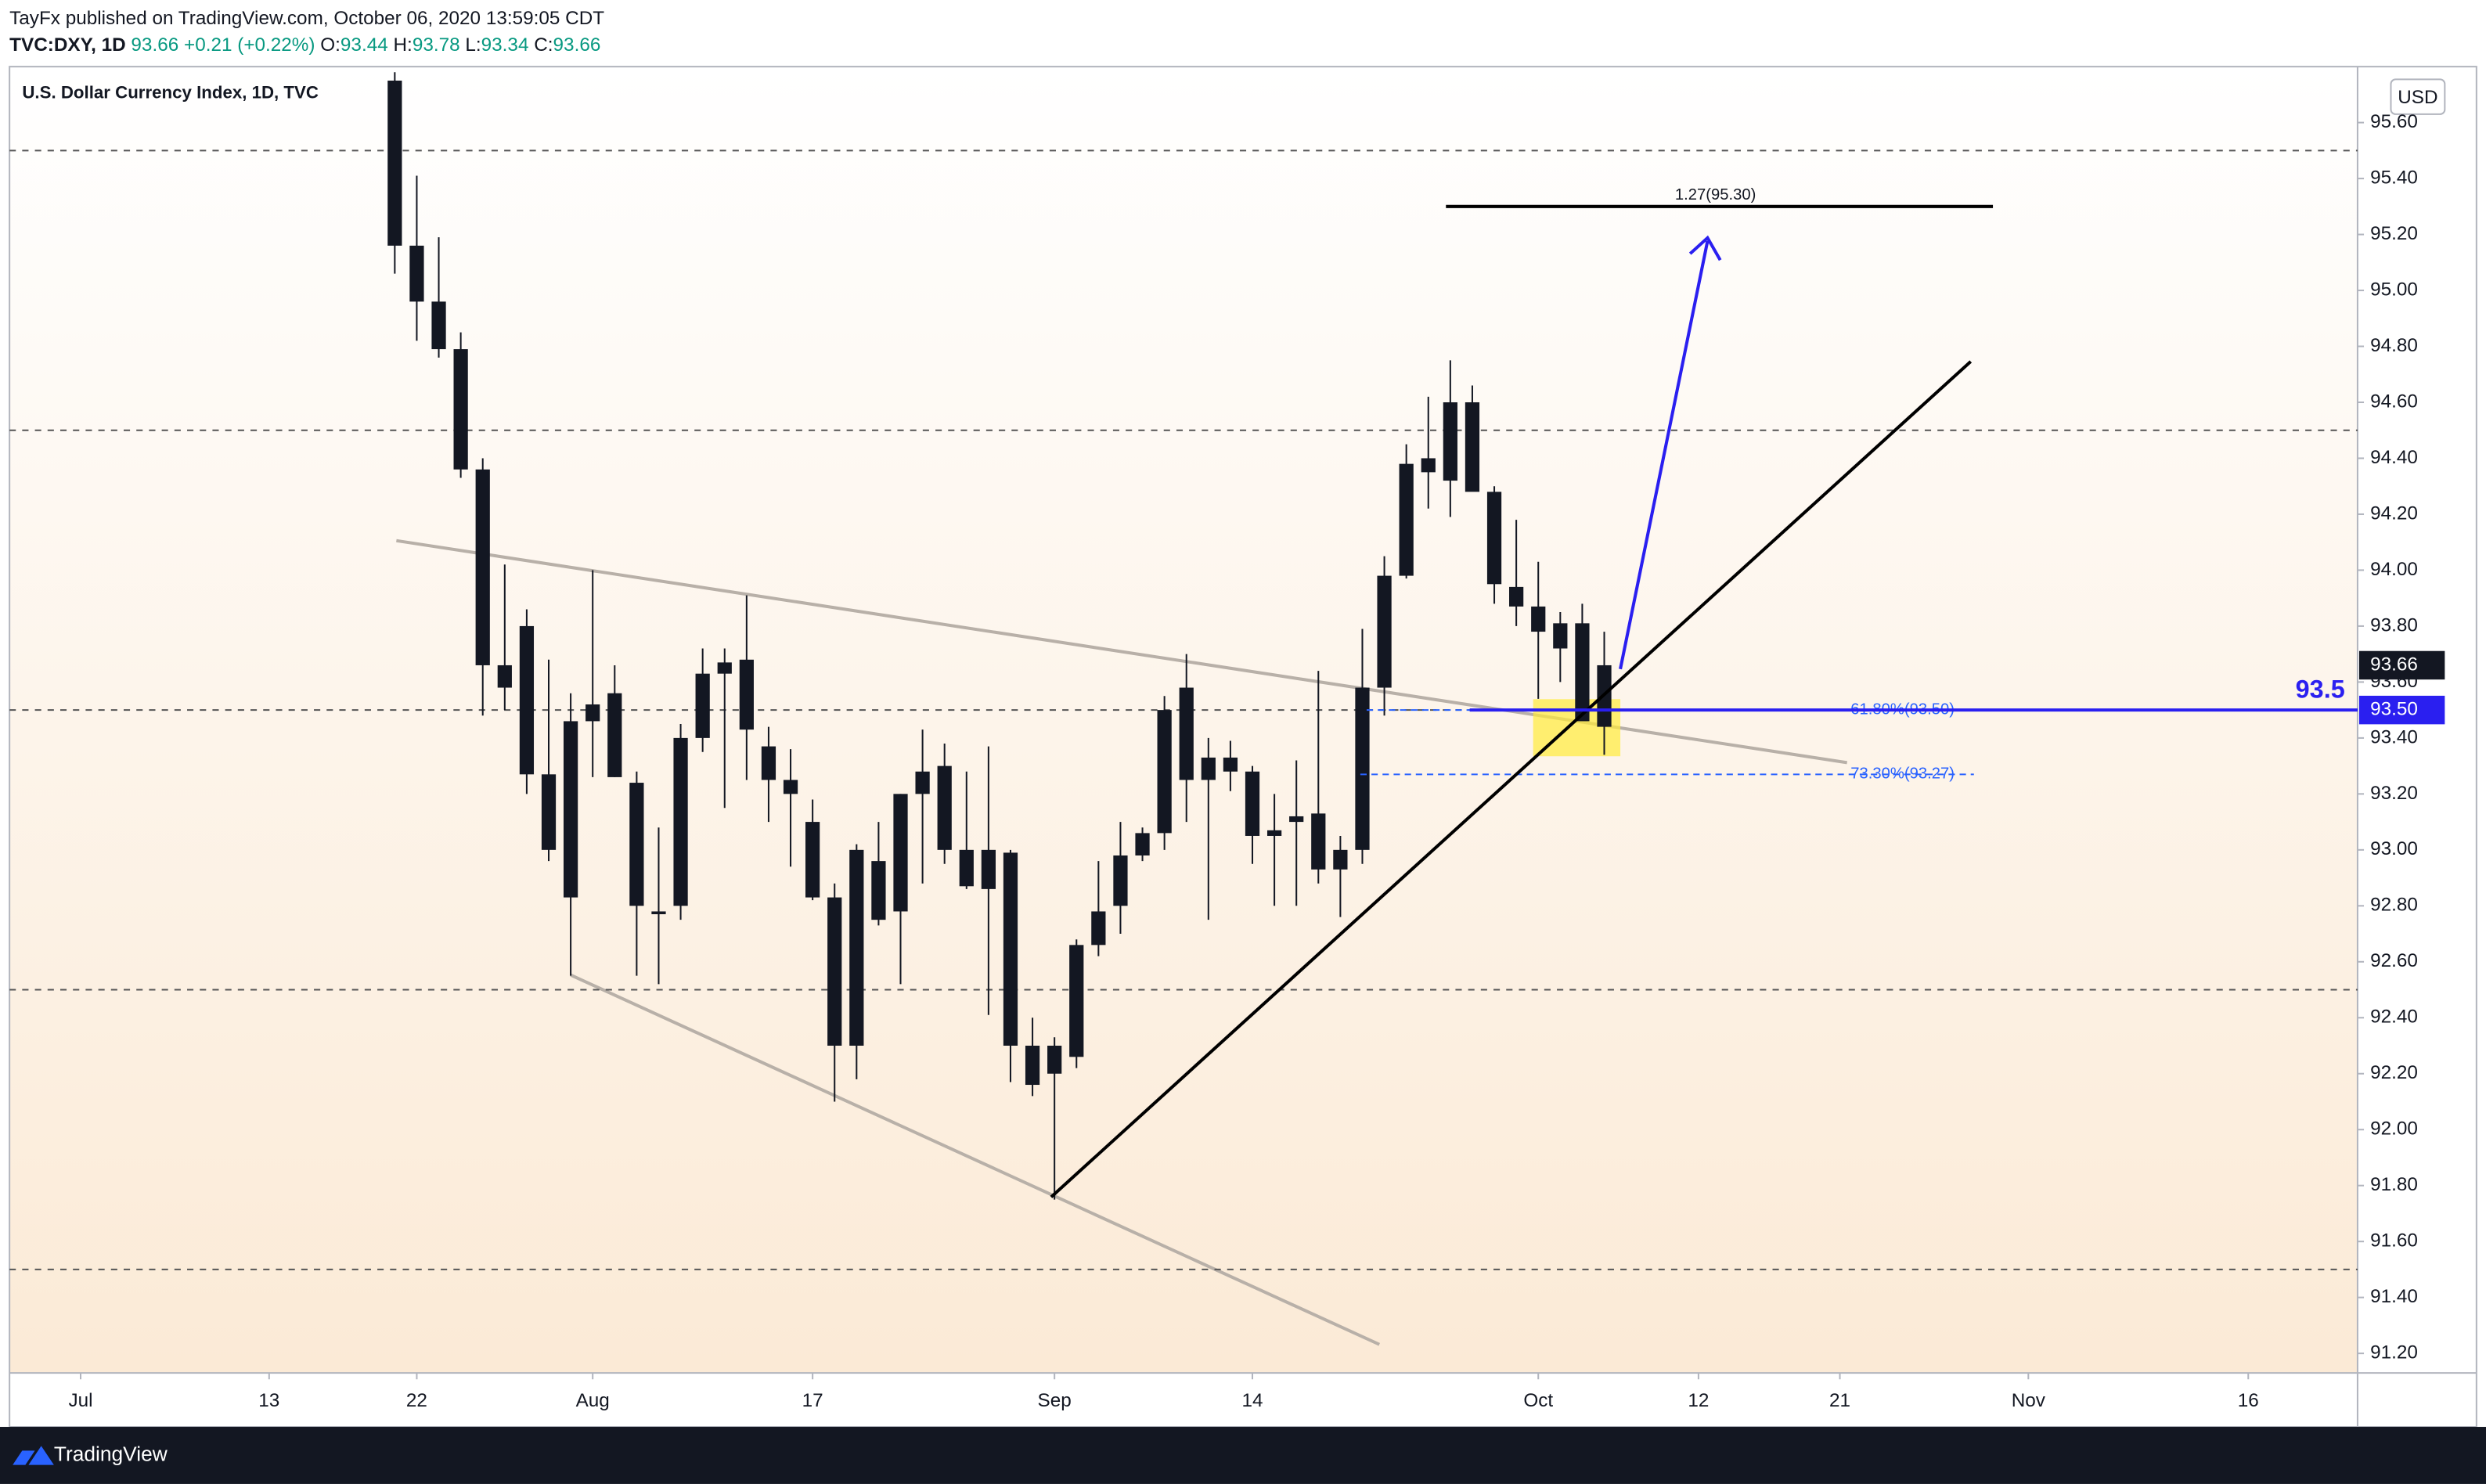 The height and width of the screenshot is (1484, 2486). Describe the element at coordinates (2029, 1400) in the screenshot. I see `x-tick-label: Nov` at that location.